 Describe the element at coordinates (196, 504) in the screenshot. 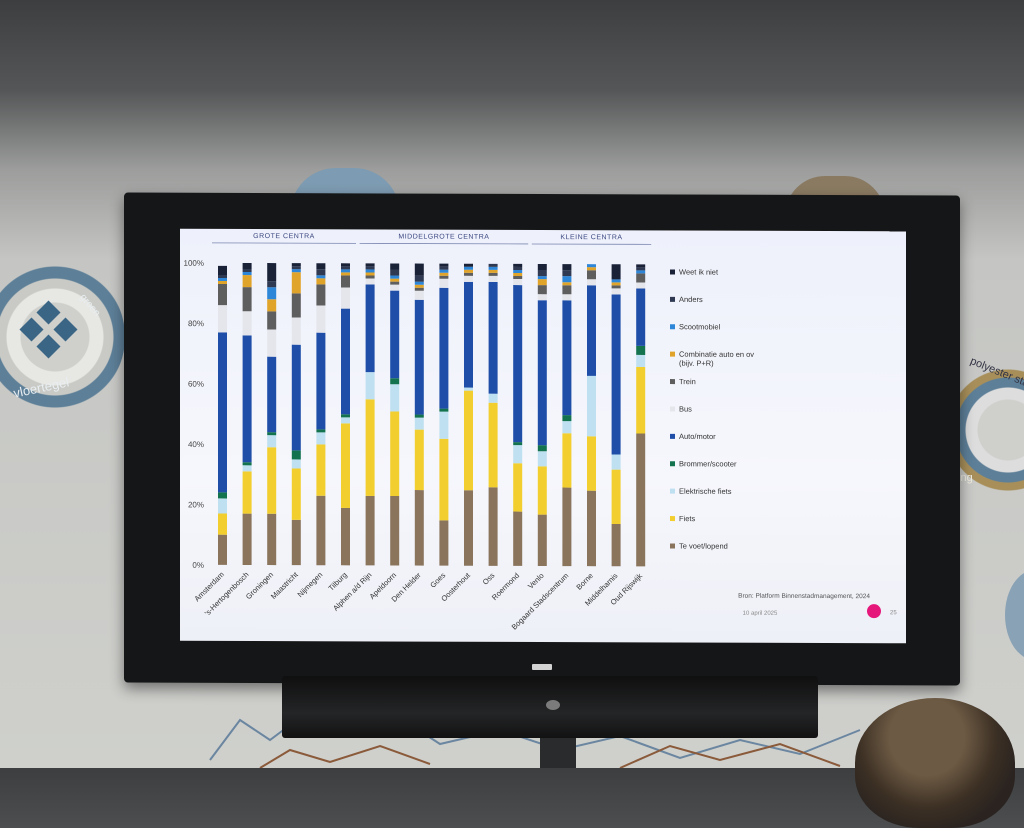

I see `y-tick-label: 20%` at that location.